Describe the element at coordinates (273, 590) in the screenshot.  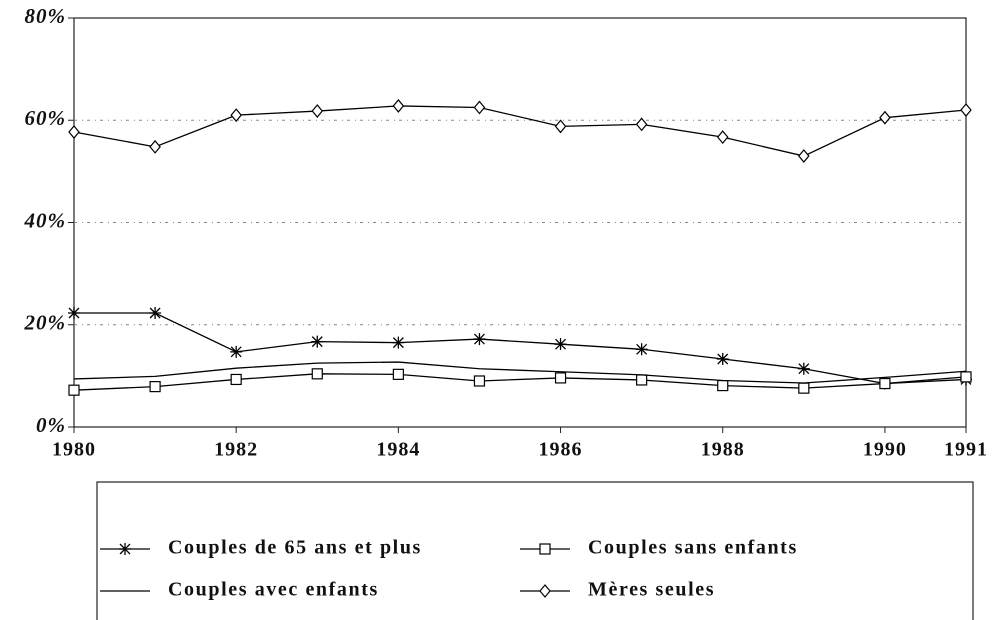
I see `legend-label: Couples avec enfants` at that location.